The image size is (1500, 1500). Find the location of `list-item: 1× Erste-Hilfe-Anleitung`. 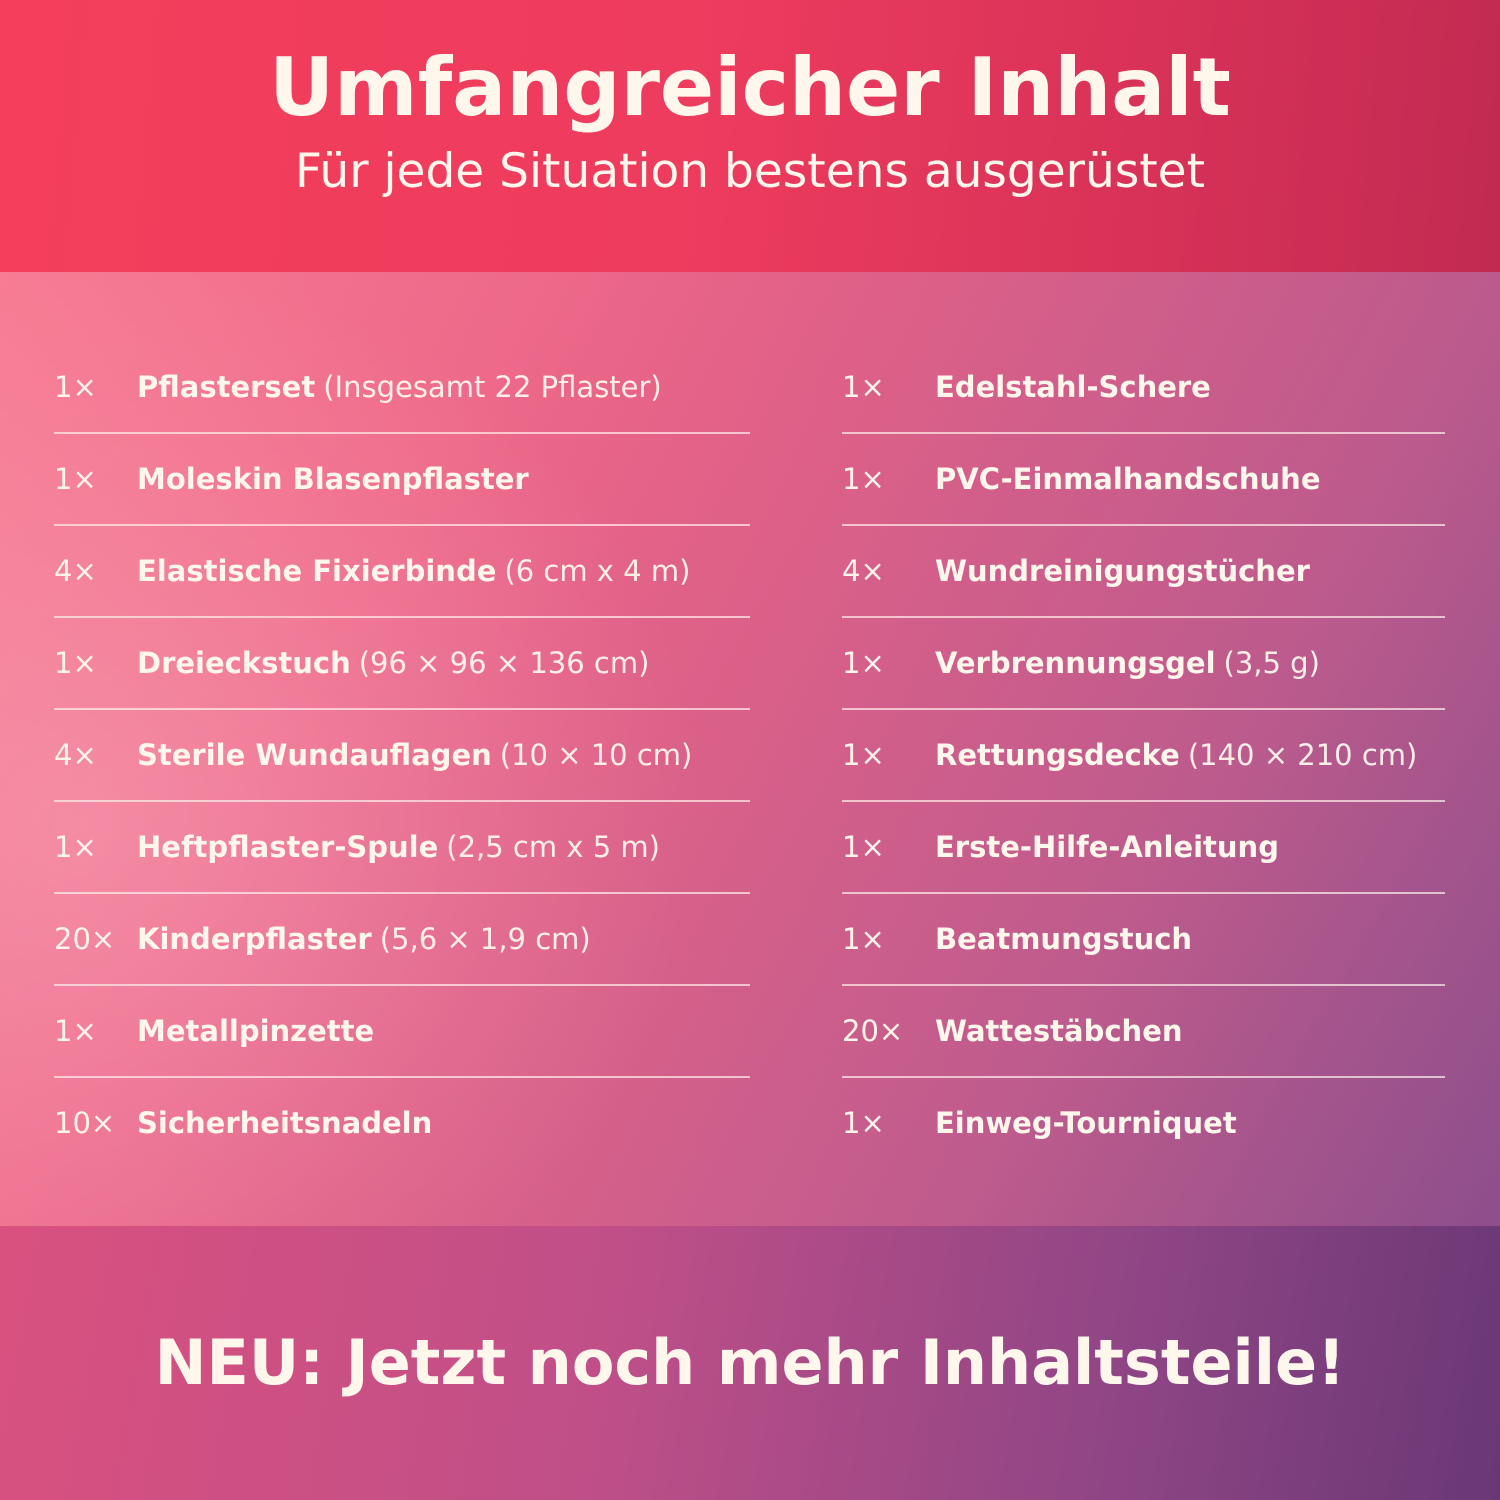

list-item: 1× Erste-Hilfe-Anleitung is located at coordinates (1143, 848).